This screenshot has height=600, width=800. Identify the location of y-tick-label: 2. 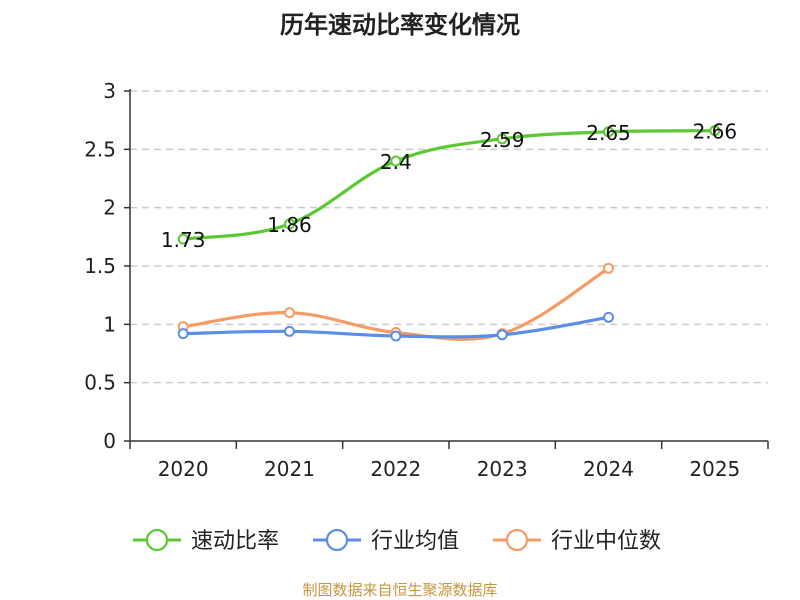
(109, 208).